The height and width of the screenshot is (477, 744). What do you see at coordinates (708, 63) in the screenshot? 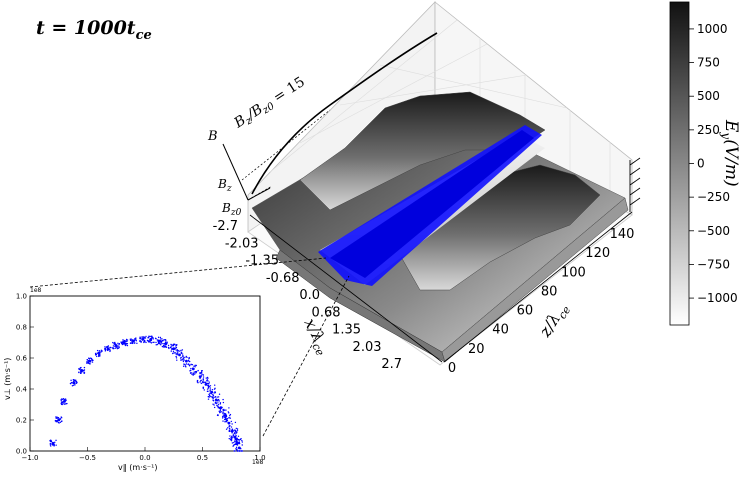
I see `colorbar-tick-label: 750` at bounding box center [708, 63].